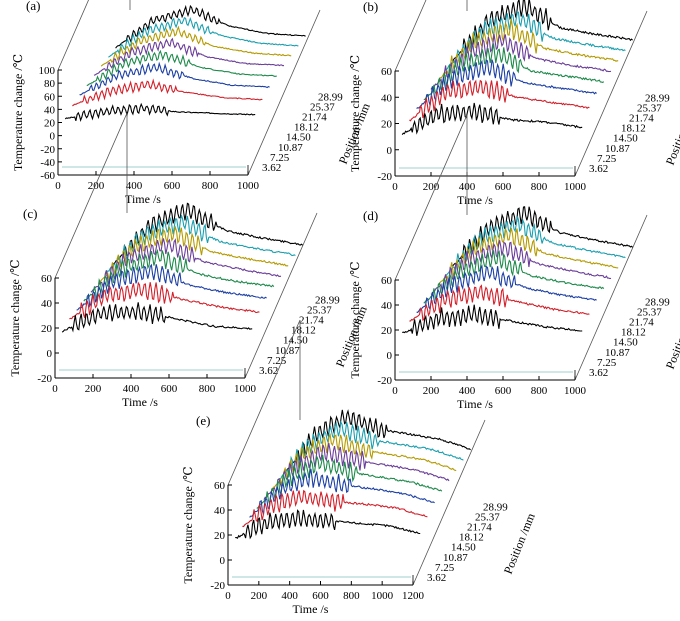 Image resolution: width=680 pixels, height=621 pixels. I want to click on y-tick-label: 80, so click(50, 84).